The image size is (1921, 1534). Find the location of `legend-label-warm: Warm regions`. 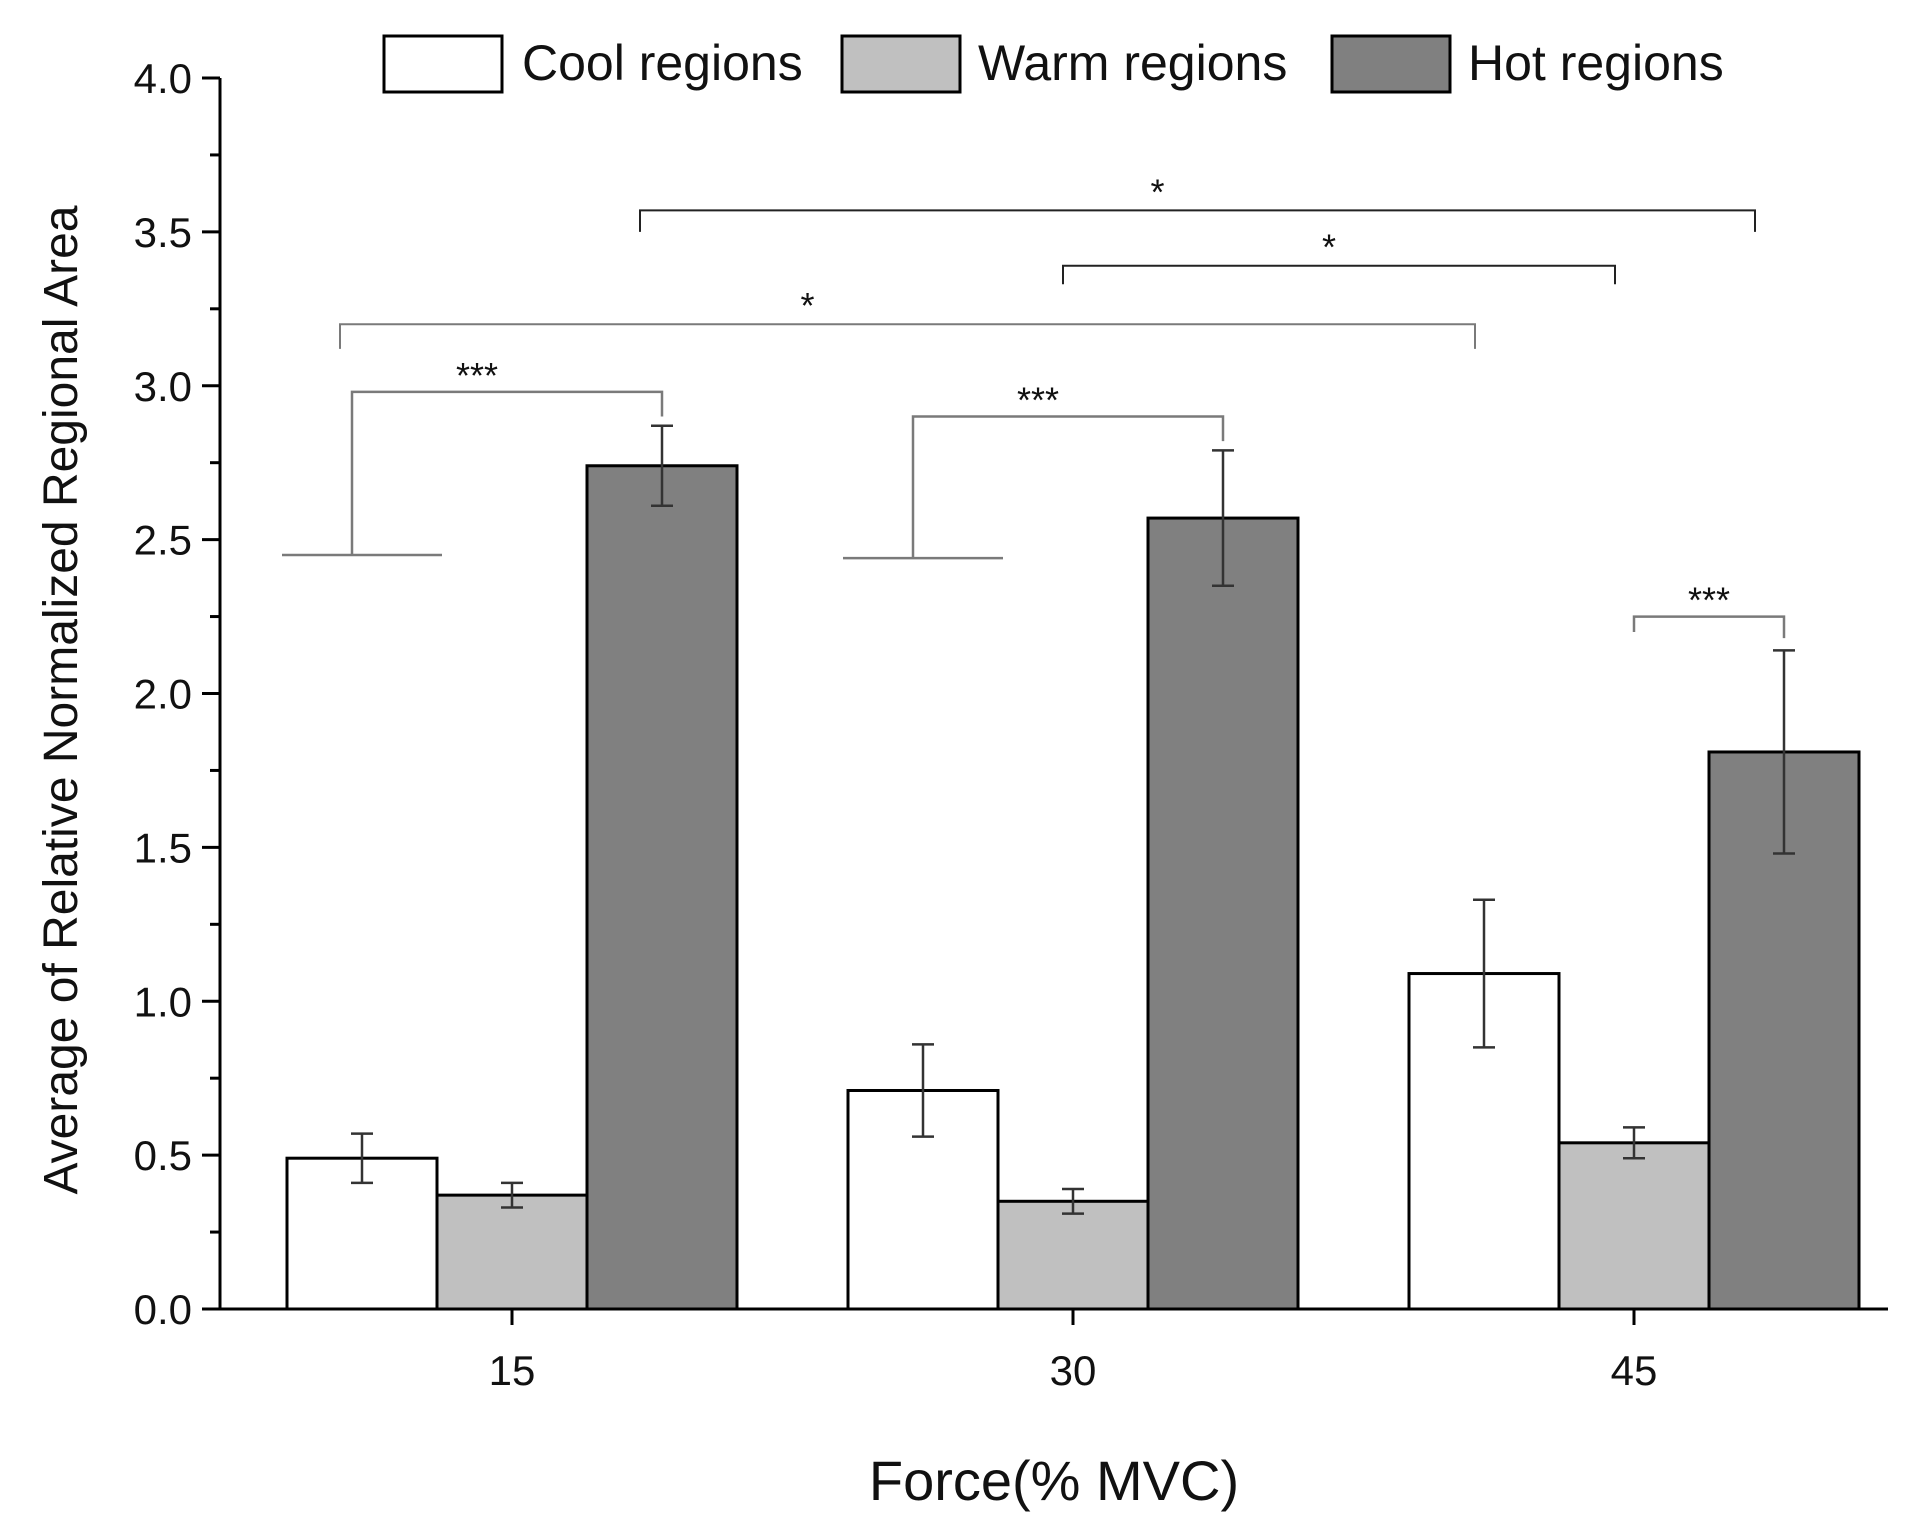

legend-label-warm: Warm regions is located at coordinates (1132, 63).